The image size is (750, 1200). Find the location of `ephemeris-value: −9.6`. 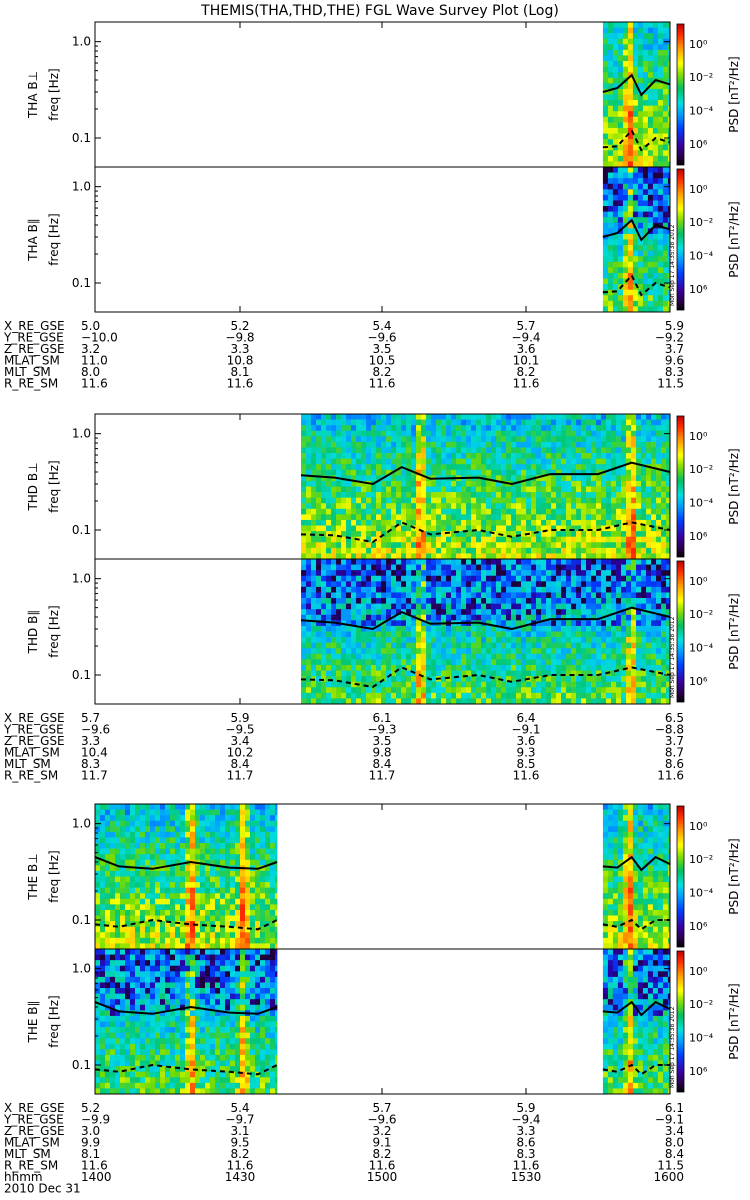

ephemeris-value: −9.6 is located at coordinates (381, 1120).